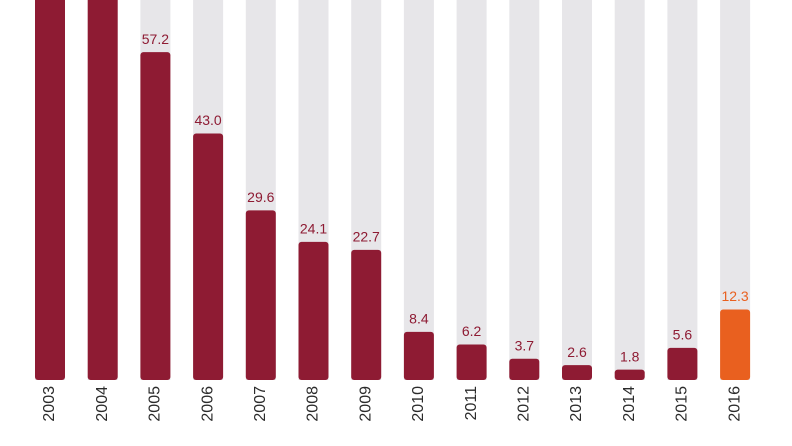 This screenshot has height=446, width=792. Describe the element at coordinates (155, 39) in the screenshot. I see `value-label: 57.2` at that location.